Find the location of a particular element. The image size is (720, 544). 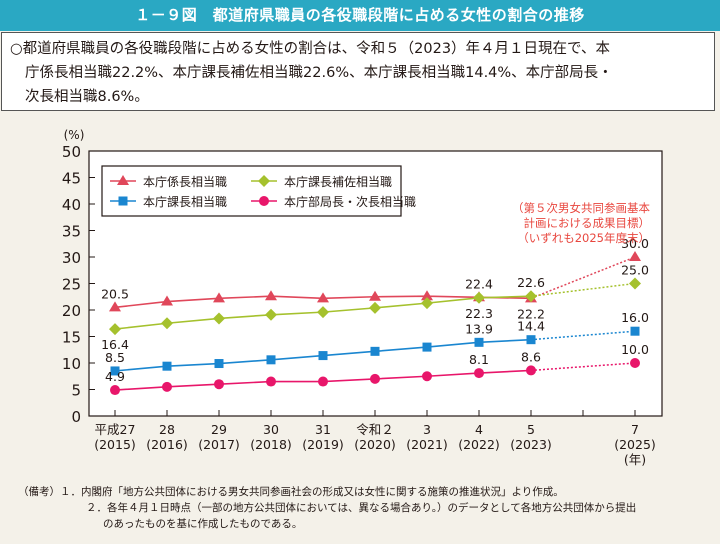

x-tick-label: 29 is located at coordinates (219, 429).